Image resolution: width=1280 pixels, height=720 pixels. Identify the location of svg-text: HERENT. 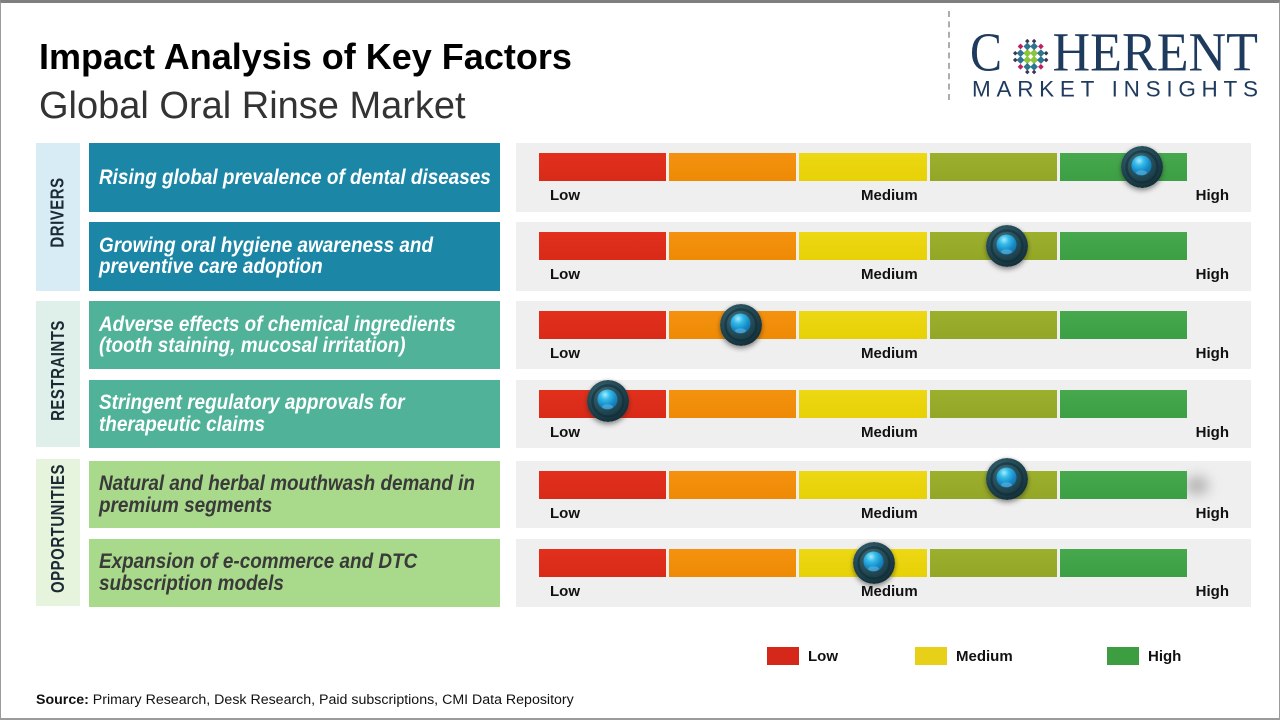
(1156, 52).